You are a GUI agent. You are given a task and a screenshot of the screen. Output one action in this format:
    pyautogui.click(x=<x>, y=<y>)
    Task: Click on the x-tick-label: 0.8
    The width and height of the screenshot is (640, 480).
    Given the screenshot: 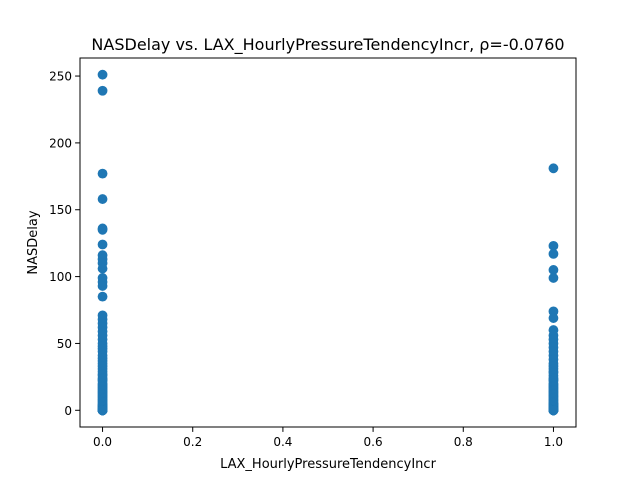 What is the action you would take?
    pyautogui.click(x=463, y=442)
    